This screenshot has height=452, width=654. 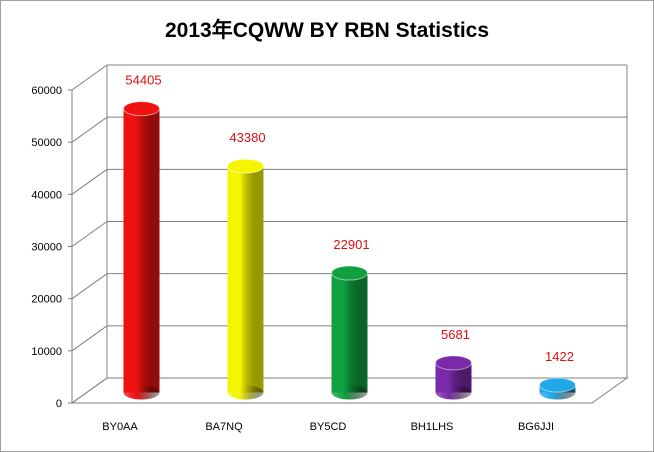 I want to click on x-tick-label: BY0AA, so click(x=120, y=427).